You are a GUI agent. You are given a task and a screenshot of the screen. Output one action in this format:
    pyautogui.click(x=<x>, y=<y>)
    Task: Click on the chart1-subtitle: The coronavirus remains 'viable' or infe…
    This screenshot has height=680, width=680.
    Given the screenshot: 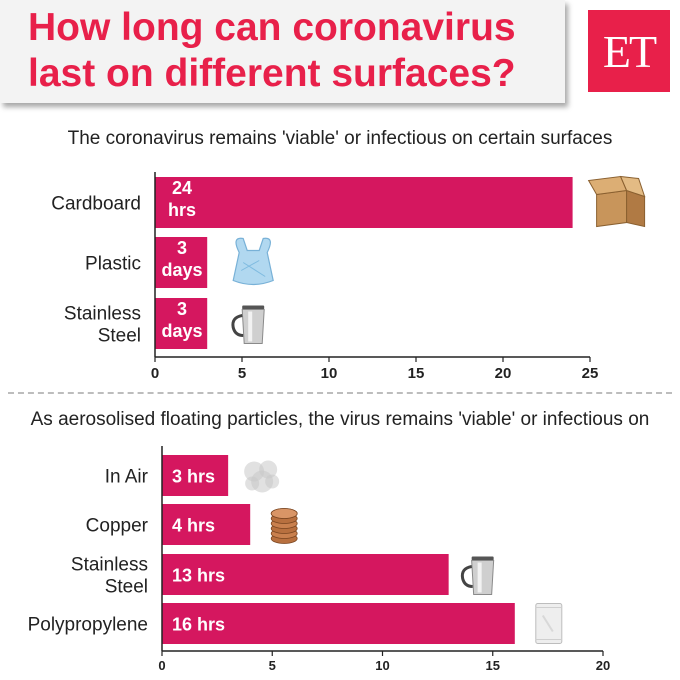 What is the action you would take?
    pyautogui.click(x=340, y=138)
    